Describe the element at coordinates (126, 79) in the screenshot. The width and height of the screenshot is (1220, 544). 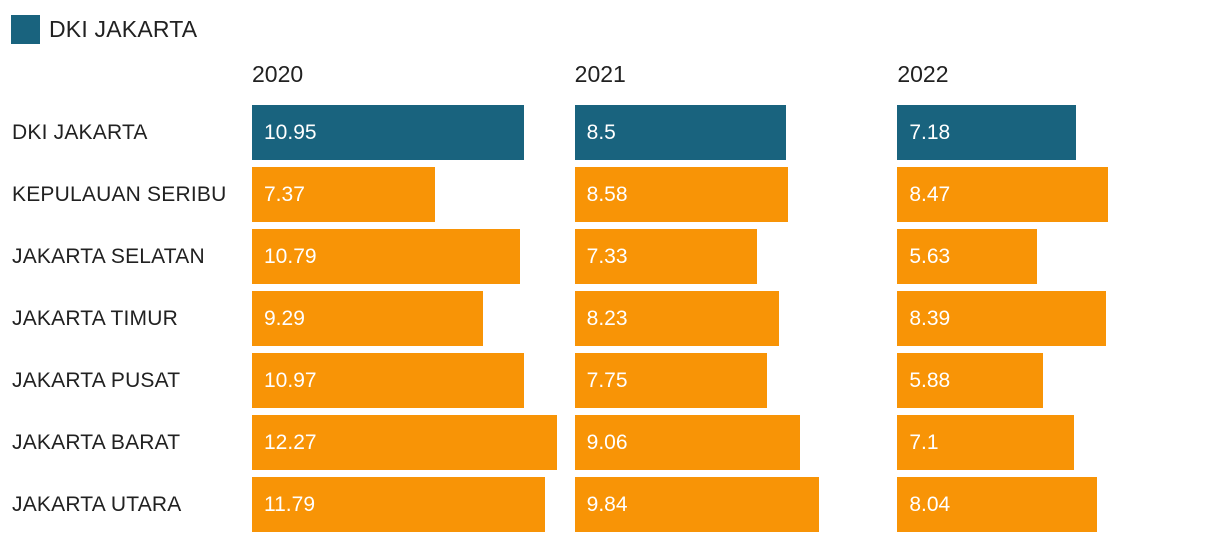
I see `header-spacer` at that location.